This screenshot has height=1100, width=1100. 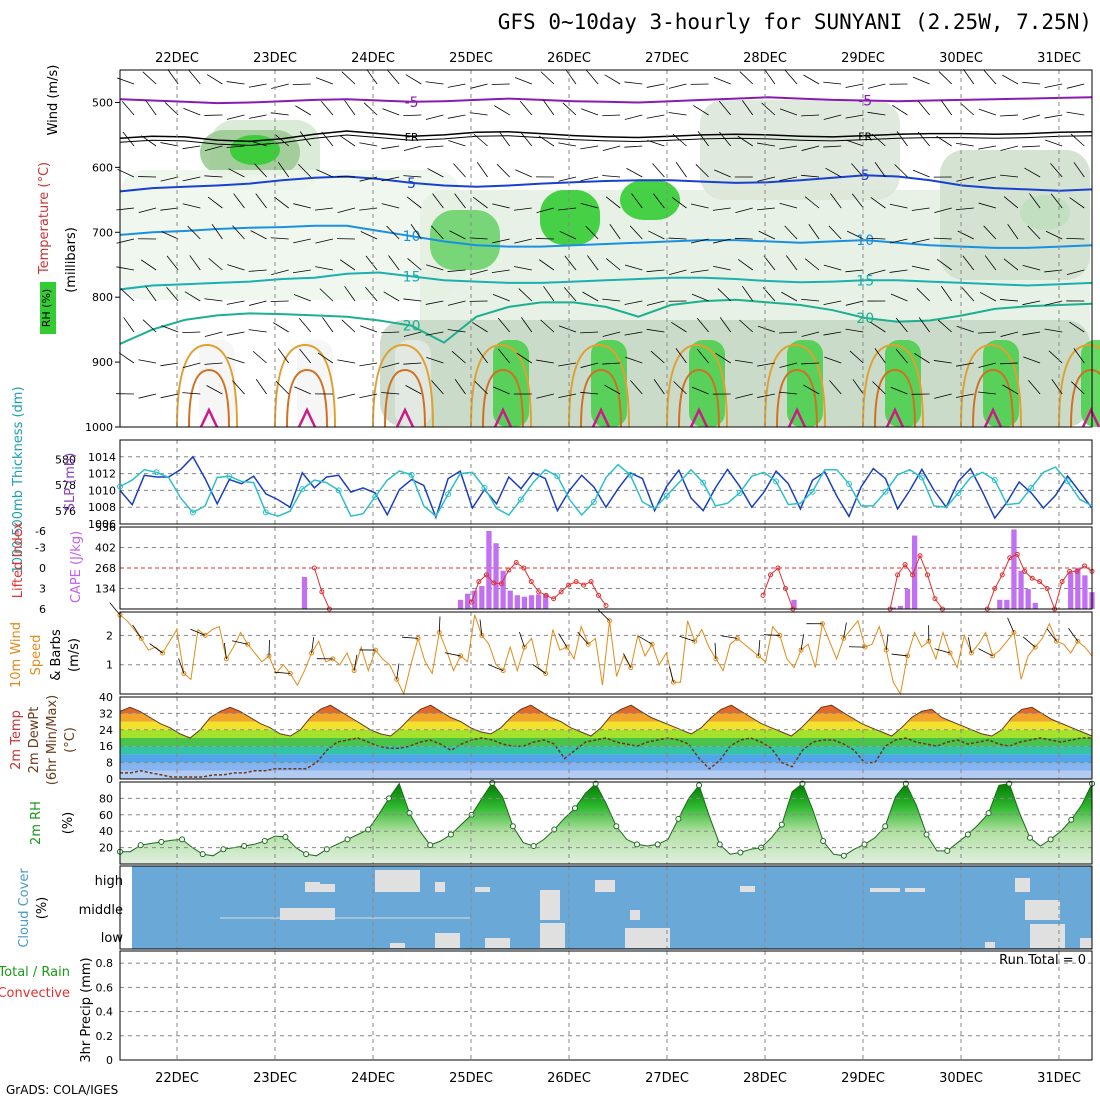 What do you see at coordinates (865, 102) in the screenshot?
I see `temp-contour-label--5-1: -5` at bounding box center [865, 102].